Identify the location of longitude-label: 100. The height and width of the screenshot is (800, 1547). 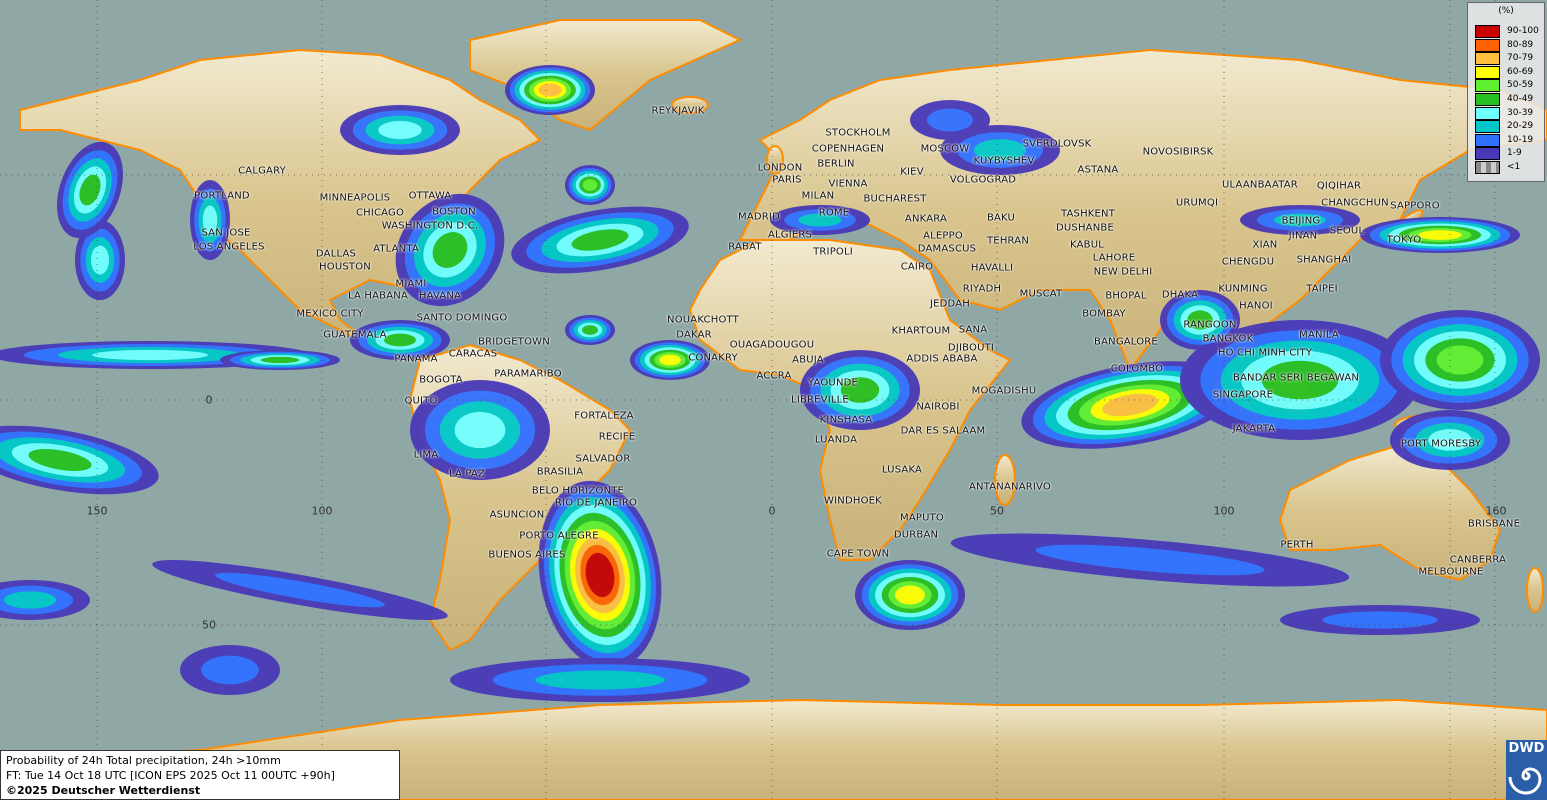
(1224, 511).